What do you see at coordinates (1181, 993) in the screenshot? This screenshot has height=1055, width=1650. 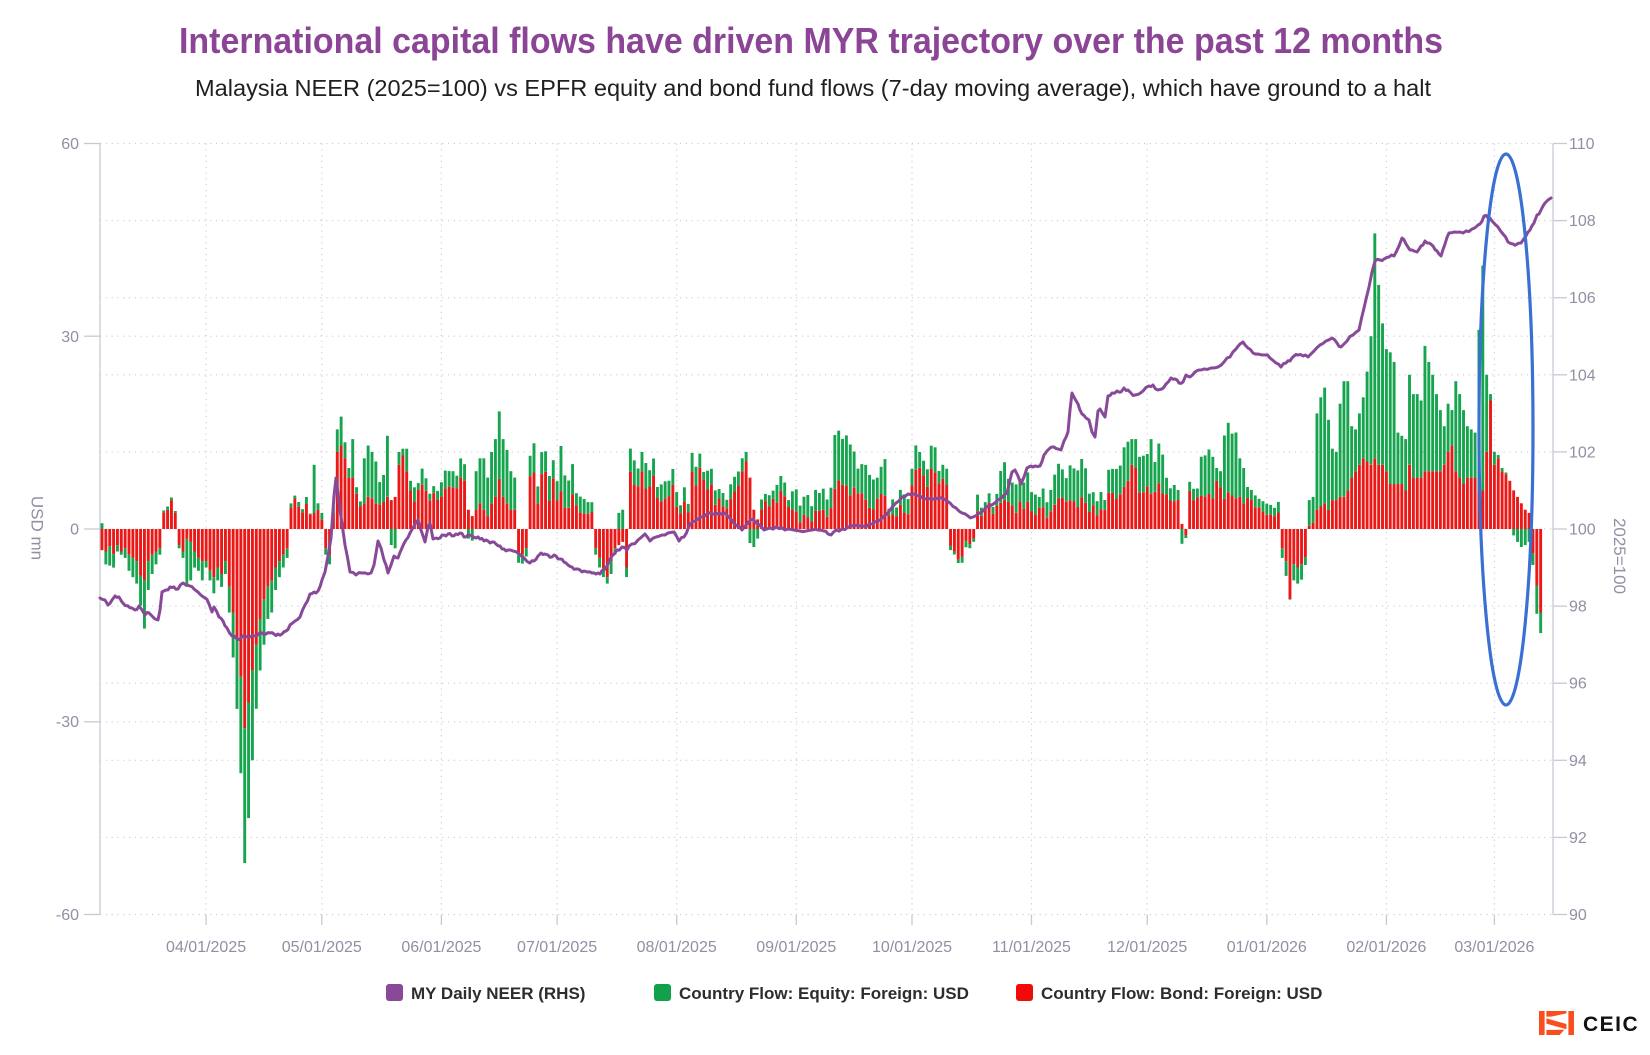 I see `svg-text:Country Flow: Bond: Foreign: U: Country Flow: Bond: Foreign: USD` at bounding box center [1181, 993].